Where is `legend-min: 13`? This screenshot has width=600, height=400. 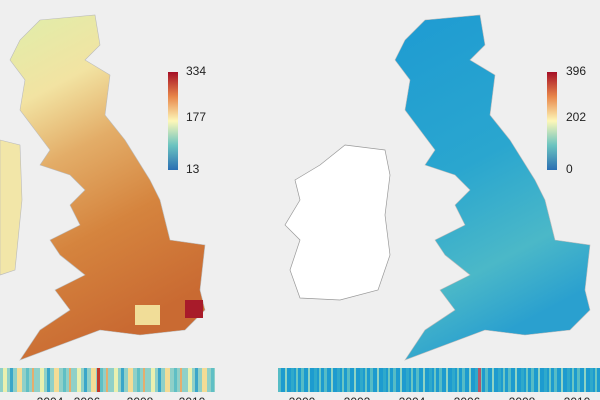 legend-min: 13 is located at coordinates (193, 169).